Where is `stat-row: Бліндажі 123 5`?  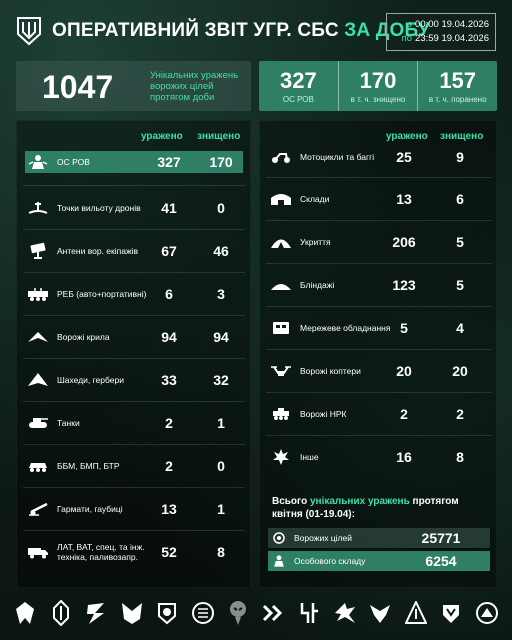 stat-row: Бліндажі 123 5 is located at coordinates (379, 285).